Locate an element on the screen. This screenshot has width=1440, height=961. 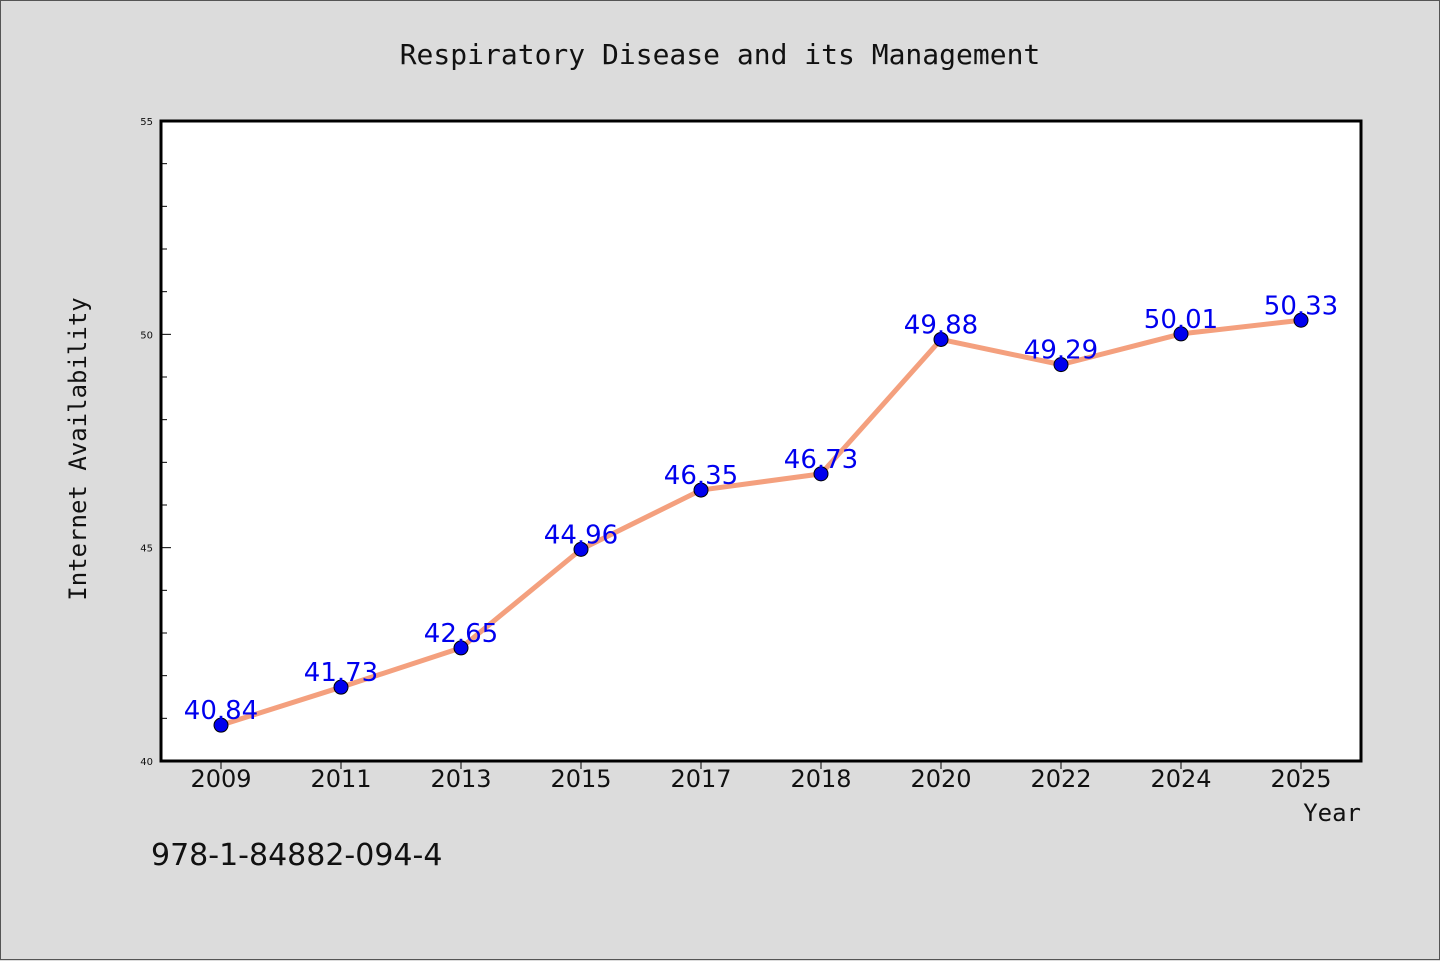
x-tick-label: 2025 is located at coordinates (1300, 779).